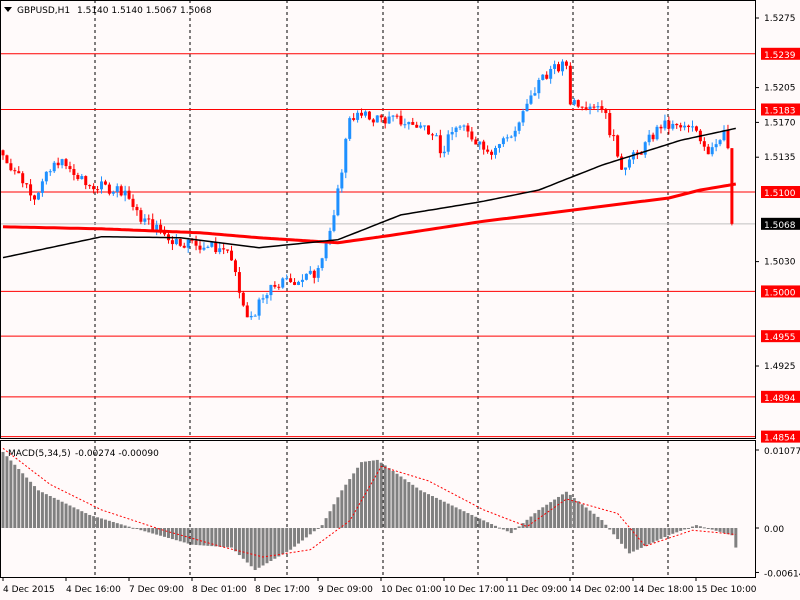  I want to click on y-tick-label: 1.4925, so click(780, 367).